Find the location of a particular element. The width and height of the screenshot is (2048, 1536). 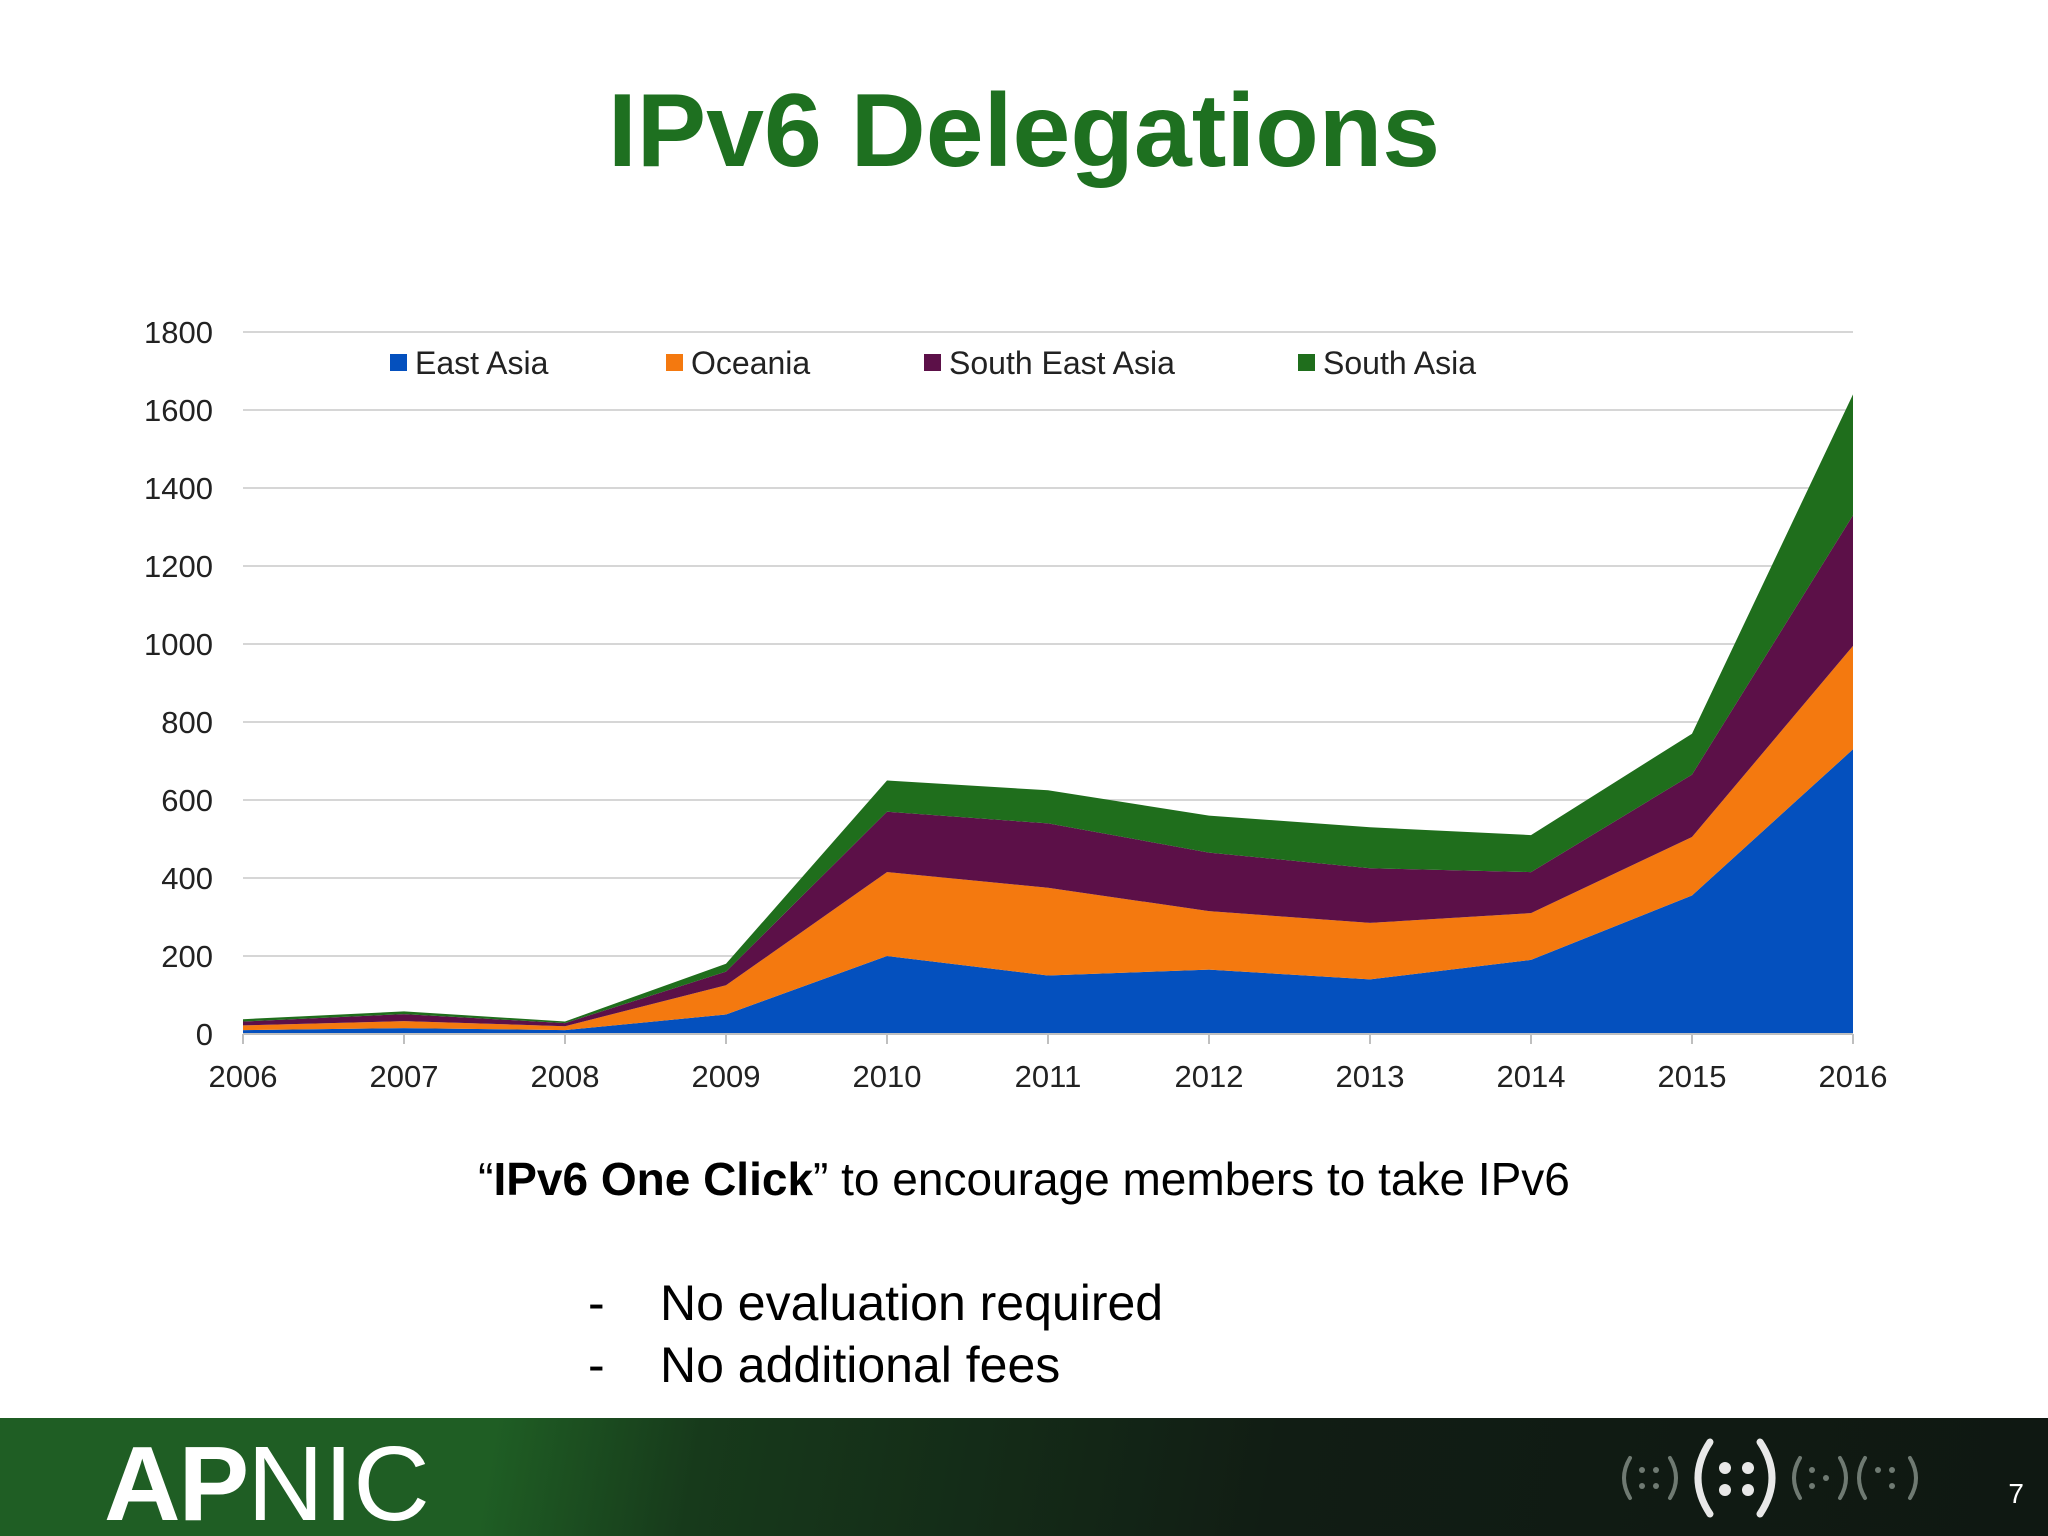

y-tick-label: 1200 is located at coordinates (178, 566).